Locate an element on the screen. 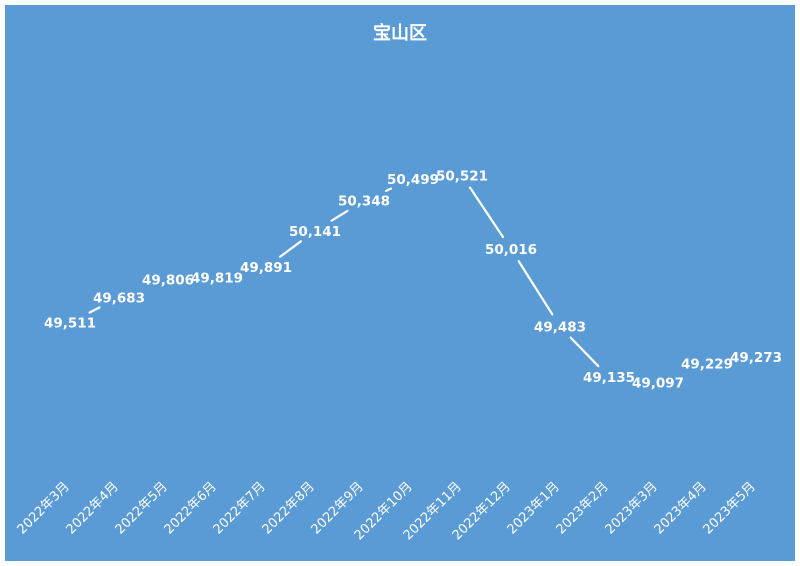  data-label: 49,683 is located at coordinates (119, 298).